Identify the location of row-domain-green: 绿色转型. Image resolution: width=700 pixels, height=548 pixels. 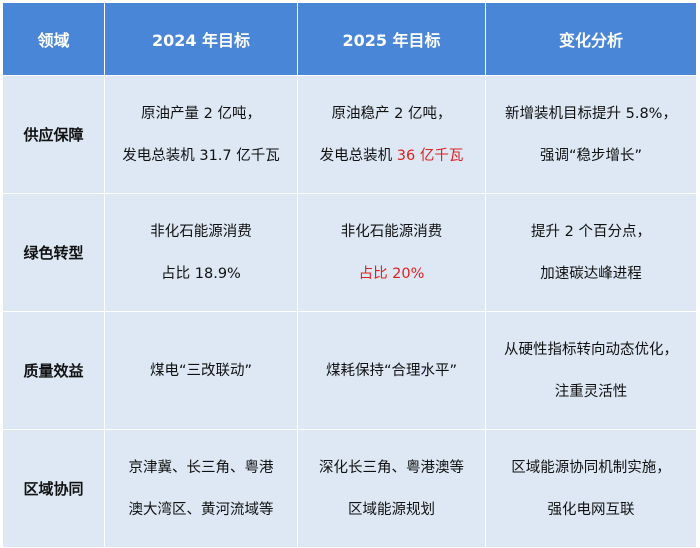
(53, 252).